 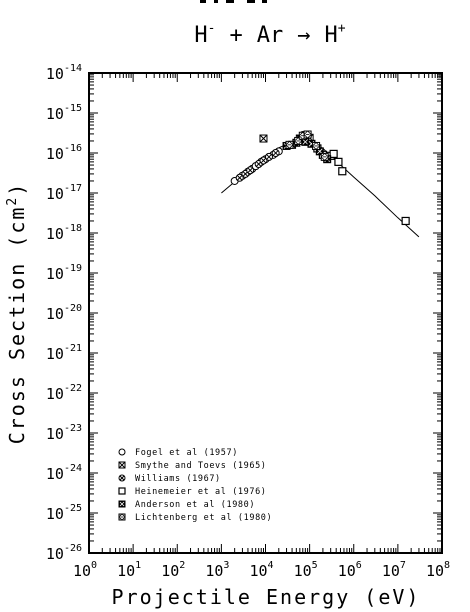 I want to click on y-tick-label: 10-25, so click(x=64, y=513).